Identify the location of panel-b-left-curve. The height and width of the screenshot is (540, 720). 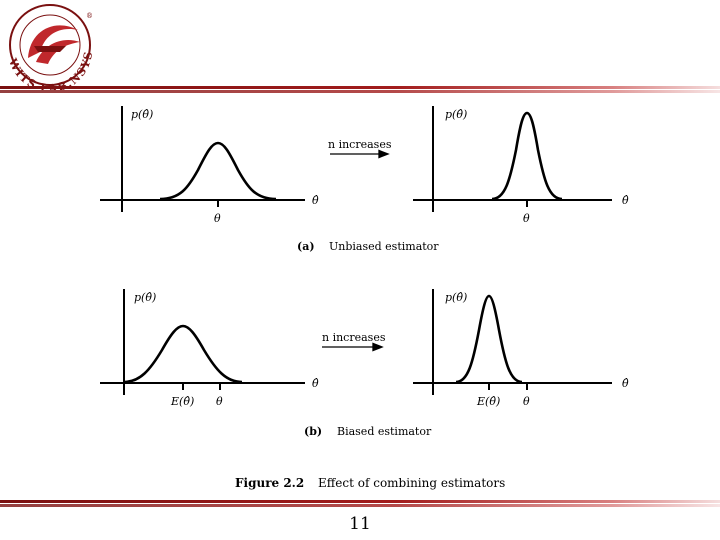
(183, 354).